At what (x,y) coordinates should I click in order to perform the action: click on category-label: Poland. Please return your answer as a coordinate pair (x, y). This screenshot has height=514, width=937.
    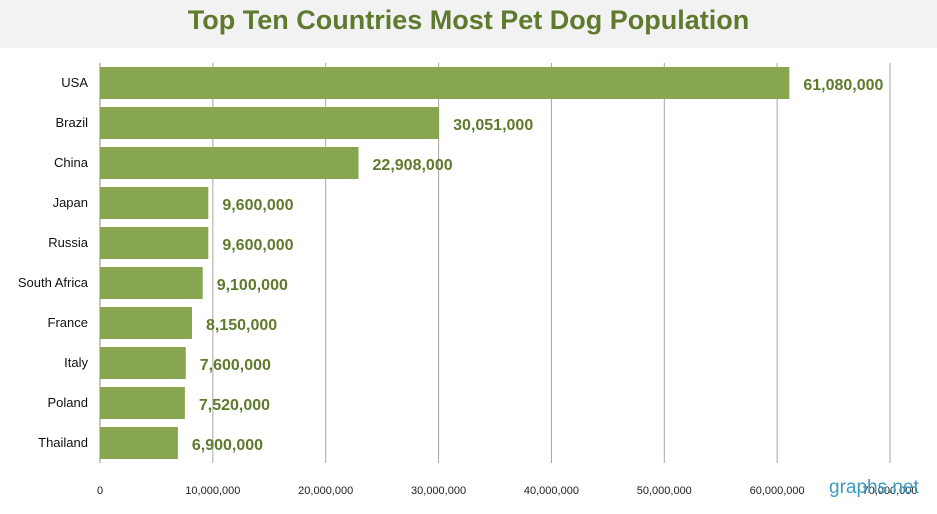
    Looking at the image, I should click on (68, 402).